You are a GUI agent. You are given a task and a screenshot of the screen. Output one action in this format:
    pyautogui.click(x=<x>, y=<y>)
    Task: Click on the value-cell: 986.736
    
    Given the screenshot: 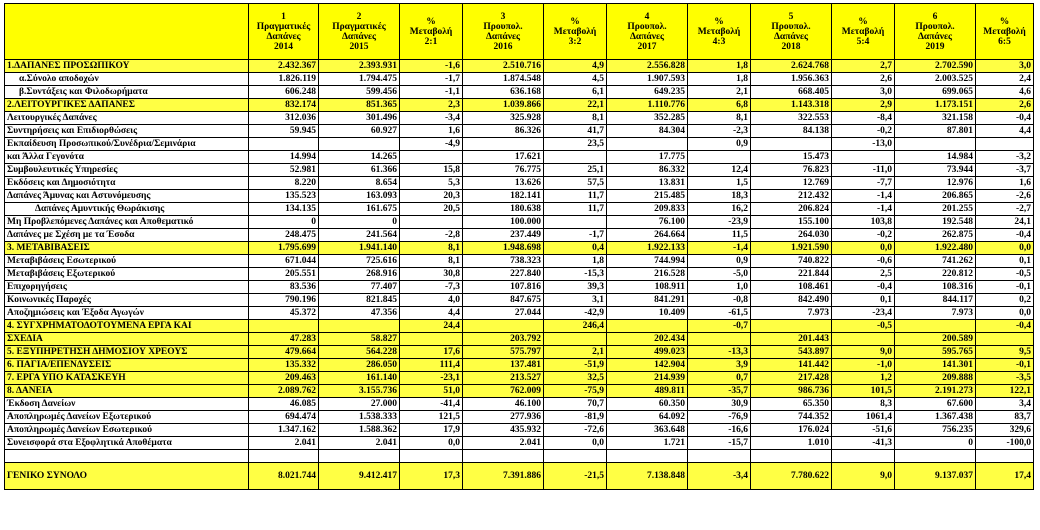 What is the action you would take?
    pyautogui.click(x=791, y=391)
    